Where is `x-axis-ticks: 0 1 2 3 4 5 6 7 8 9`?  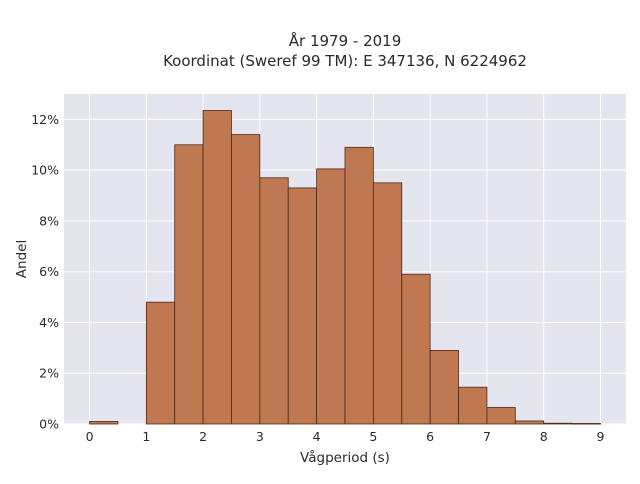 x-axis-ticks: 0 1 2 3 4 5 6 7 8 9 is located at coordinates (345, 436).